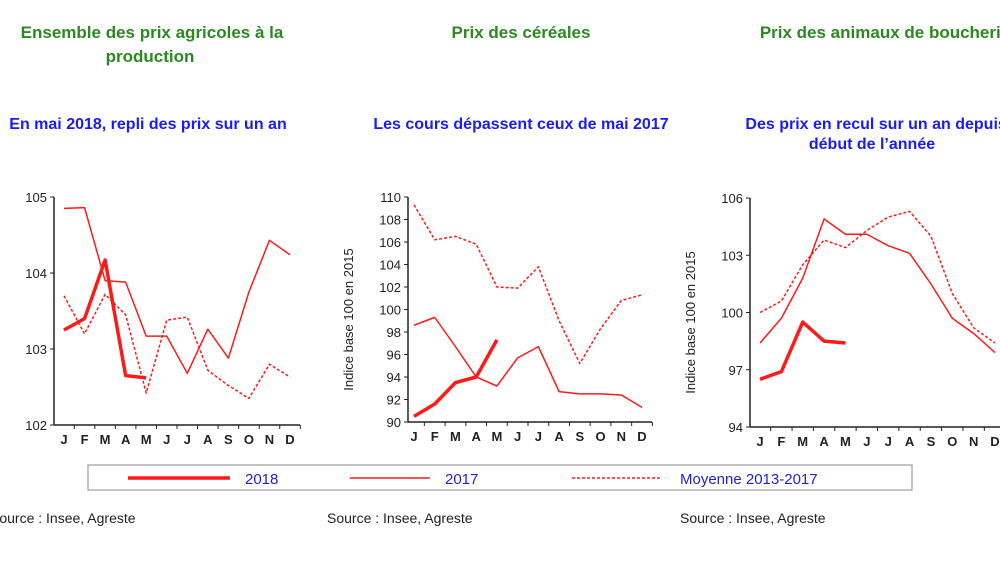 This screenshot has width=1000, height=562. What do you see at coordinates (390, 197) in the screenshot?
I see `y-tick-label: 110` at bounding box center [390, 197].